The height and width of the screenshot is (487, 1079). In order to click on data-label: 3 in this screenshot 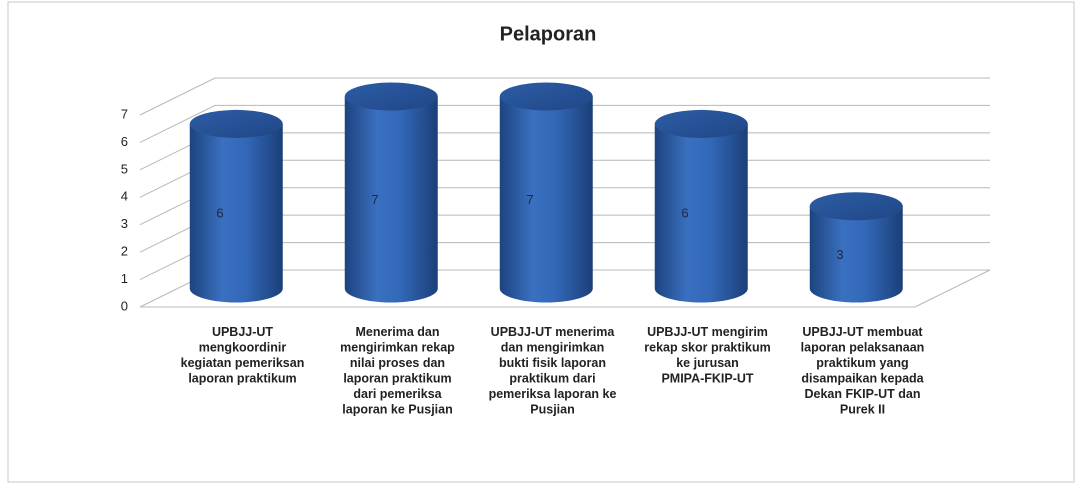, I will do `click(839, 254)`.